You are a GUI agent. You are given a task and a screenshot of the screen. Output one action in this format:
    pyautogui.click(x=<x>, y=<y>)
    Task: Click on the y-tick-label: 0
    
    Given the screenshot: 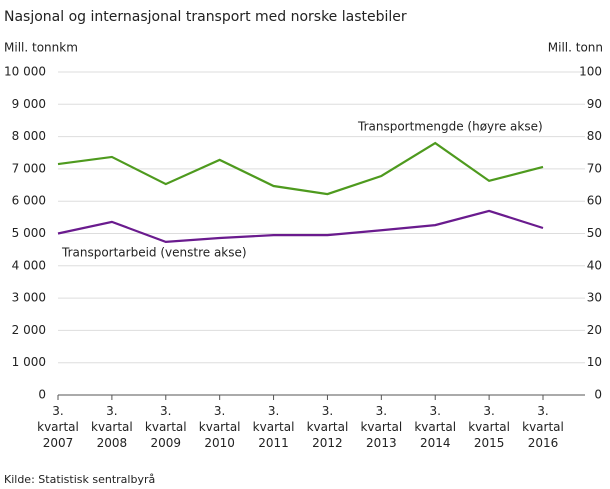 What is the action you would take?
    pyautogui.click(x=42, y=395)
    